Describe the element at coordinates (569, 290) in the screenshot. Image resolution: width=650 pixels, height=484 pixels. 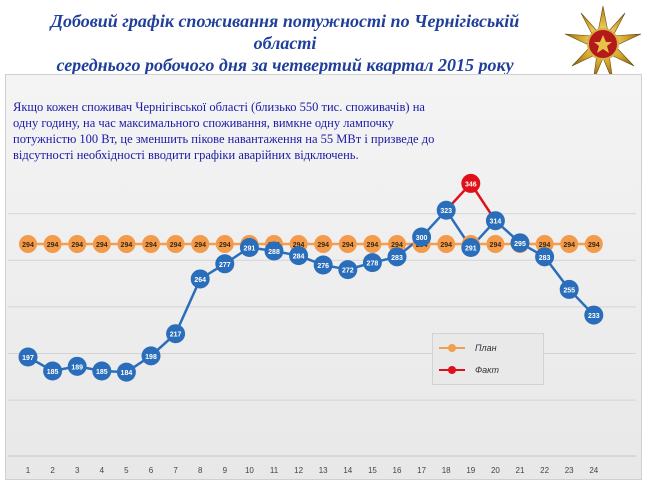
I see `fact-point-label: 255` at that location.